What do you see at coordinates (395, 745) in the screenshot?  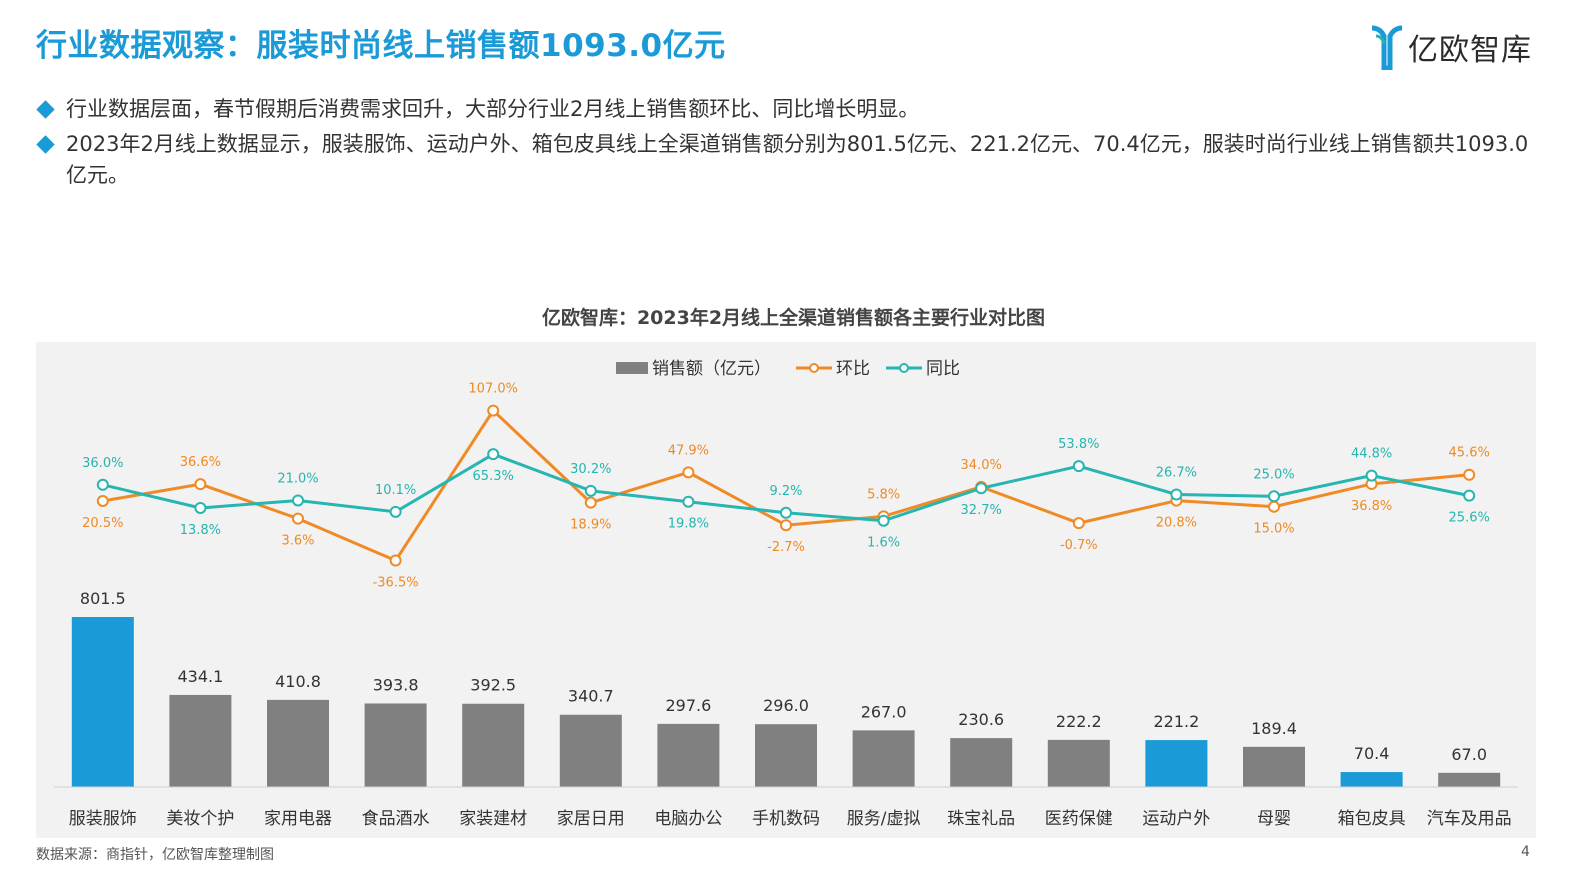 I see `bar-食品酒水` at bounding box center [395, 745].